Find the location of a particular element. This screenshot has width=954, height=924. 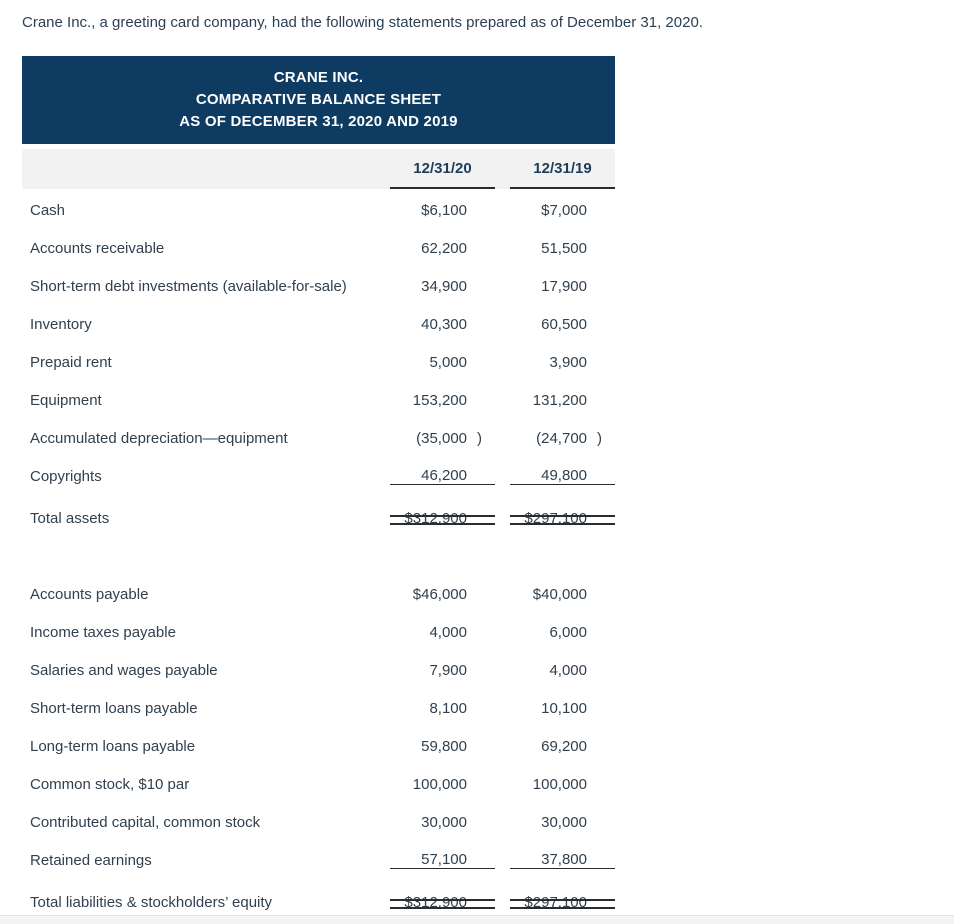

column-header-row: 12/31/20 12/31/19 is located at coordinates (318, 169).